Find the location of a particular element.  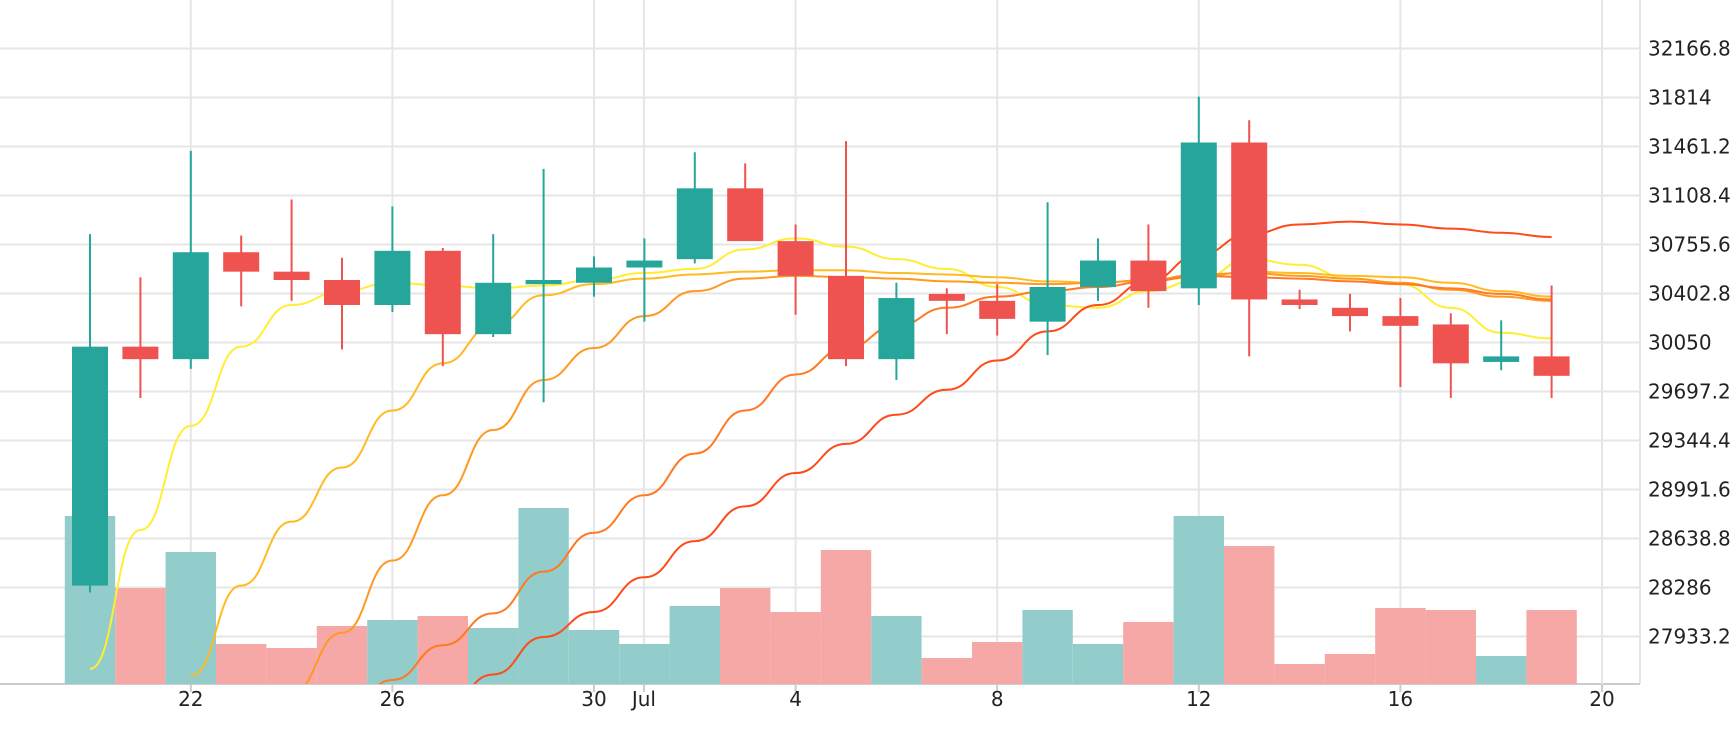

x-tick-label: Jul is located at coordinates (643, 699).